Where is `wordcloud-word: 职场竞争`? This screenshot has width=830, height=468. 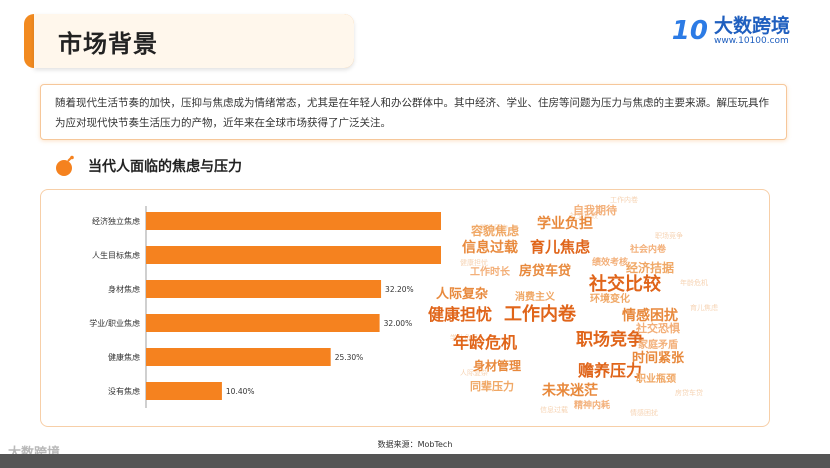 wordcloud-word: 职场竞争 is located at coordinates (610, 339).